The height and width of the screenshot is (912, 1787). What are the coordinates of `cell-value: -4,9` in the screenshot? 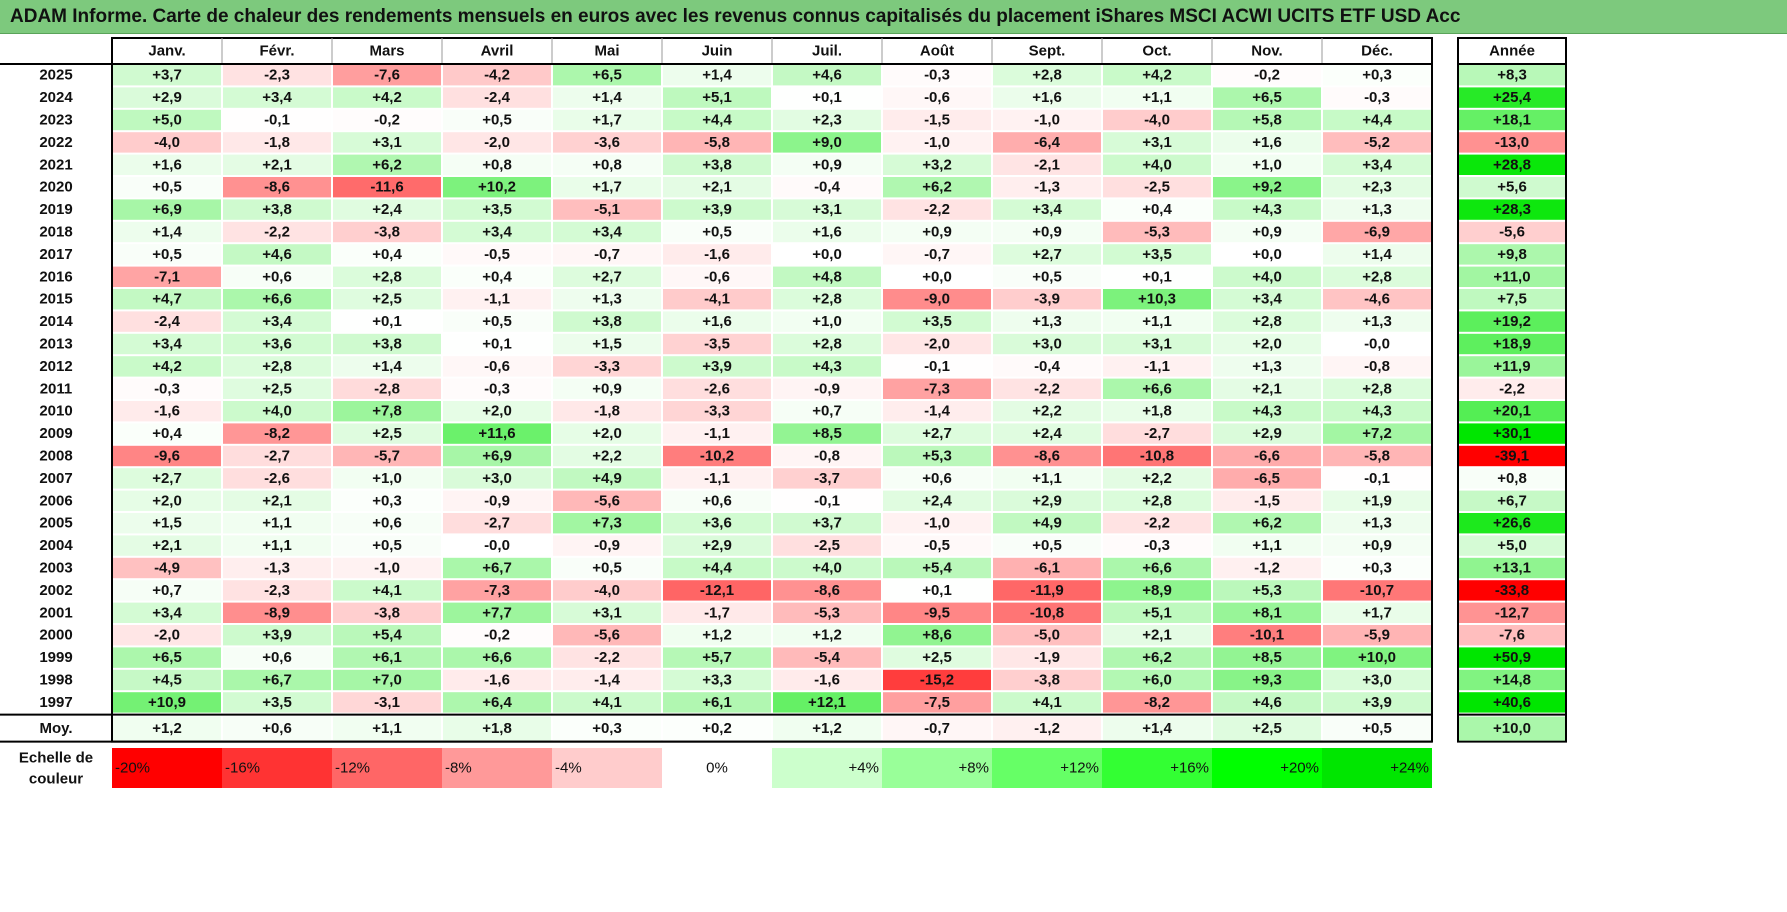 It's located at (167, 568).